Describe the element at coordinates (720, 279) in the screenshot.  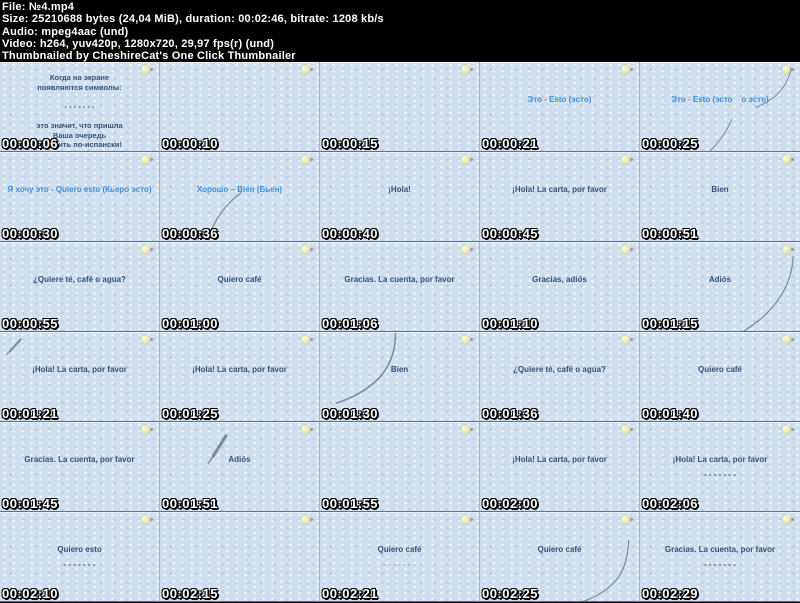
I see `subtitle-text: Adiós` at that location.